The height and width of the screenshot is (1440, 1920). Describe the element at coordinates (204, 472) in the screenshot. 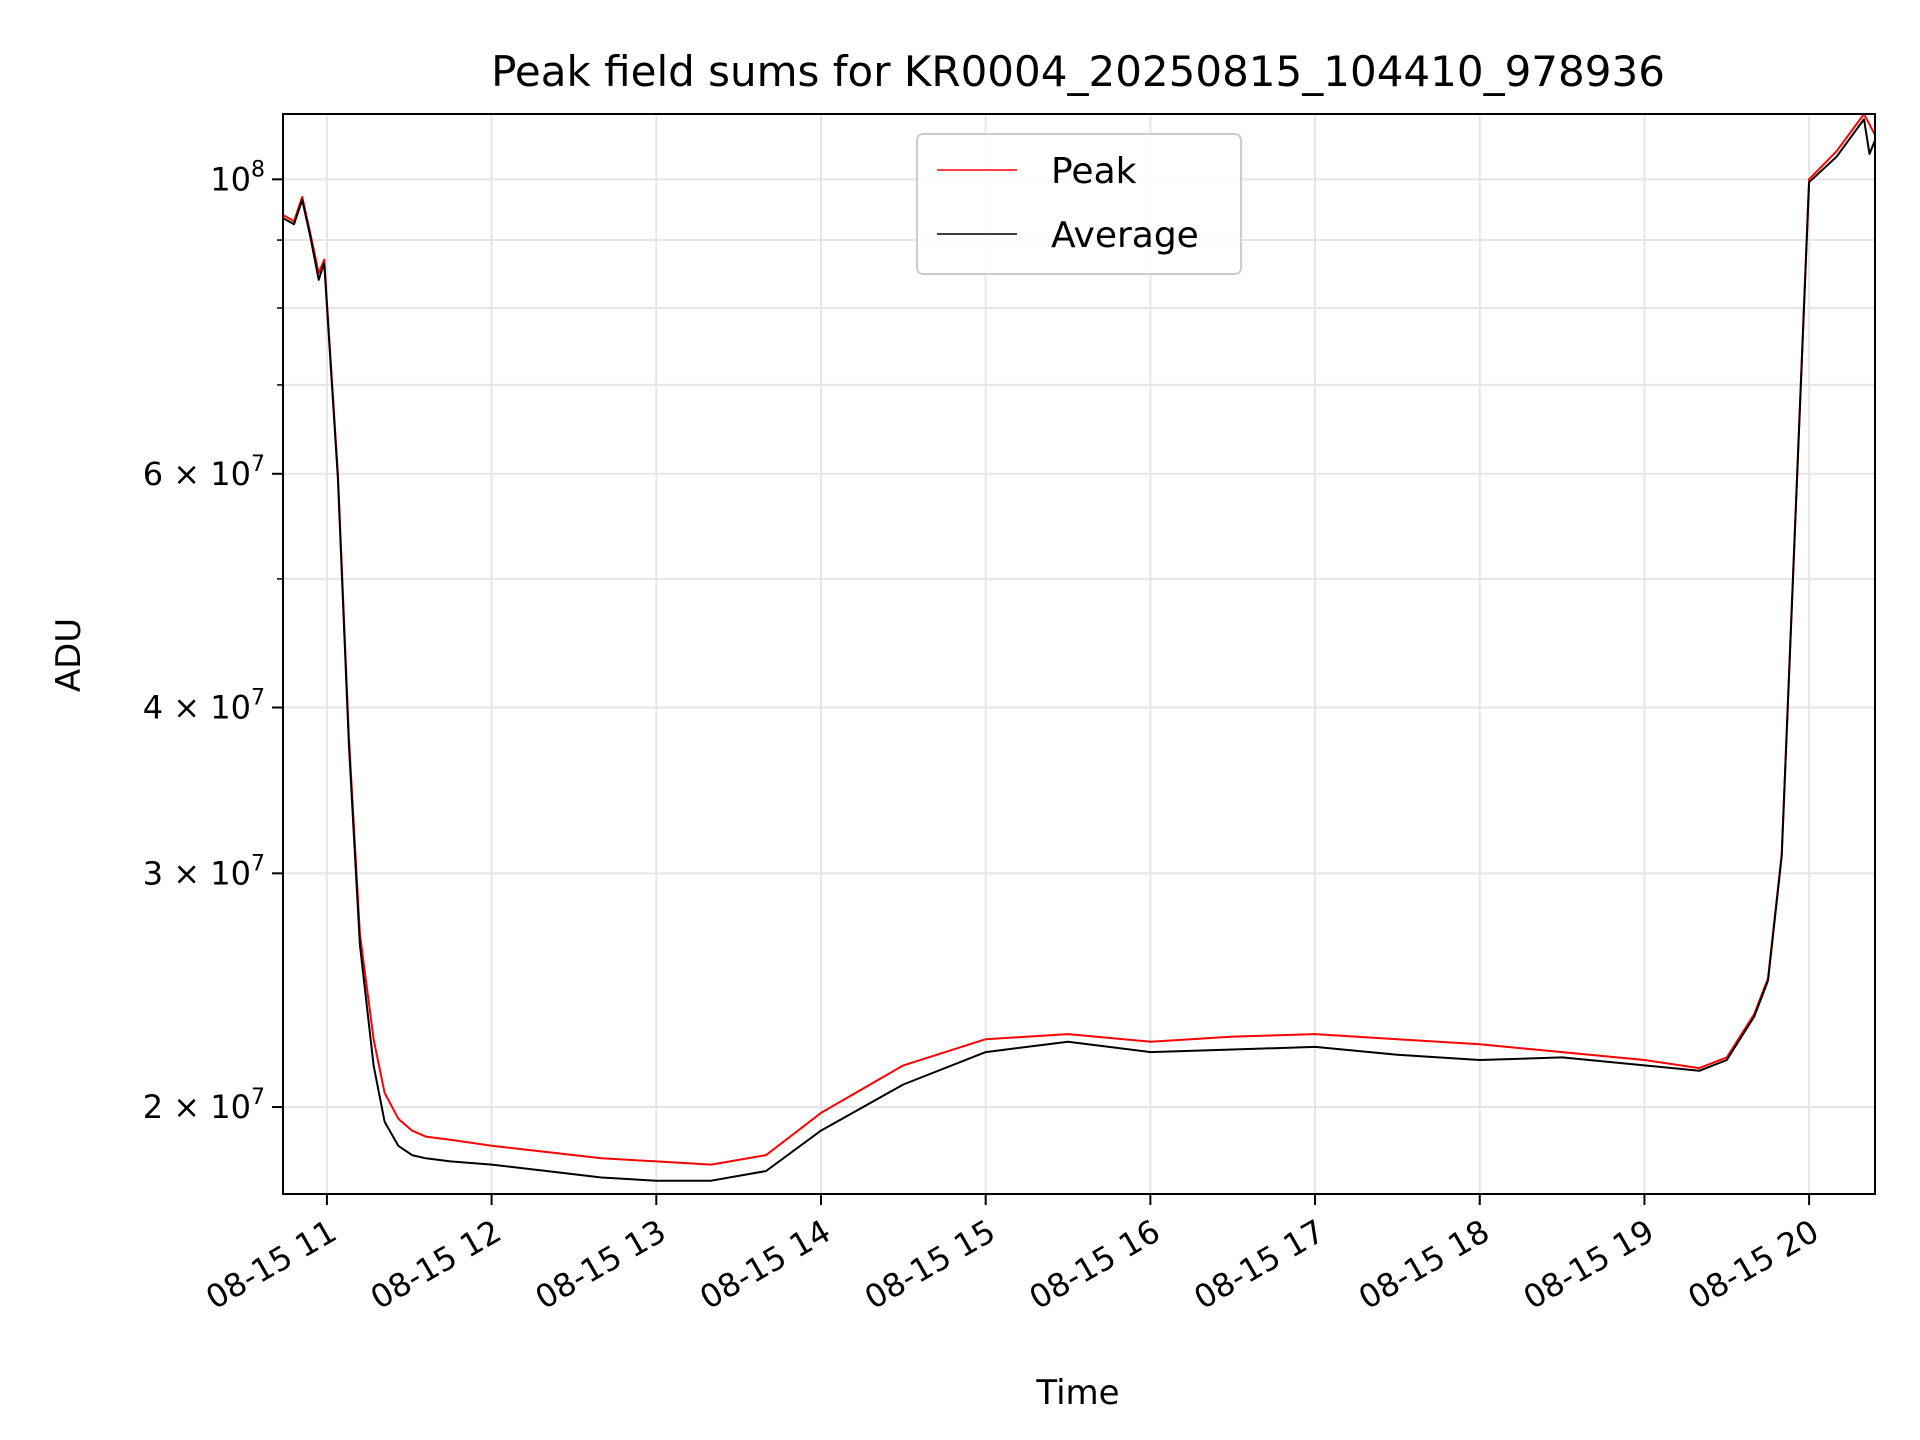

I see `y-tick-label: 6 × 107` at that location.